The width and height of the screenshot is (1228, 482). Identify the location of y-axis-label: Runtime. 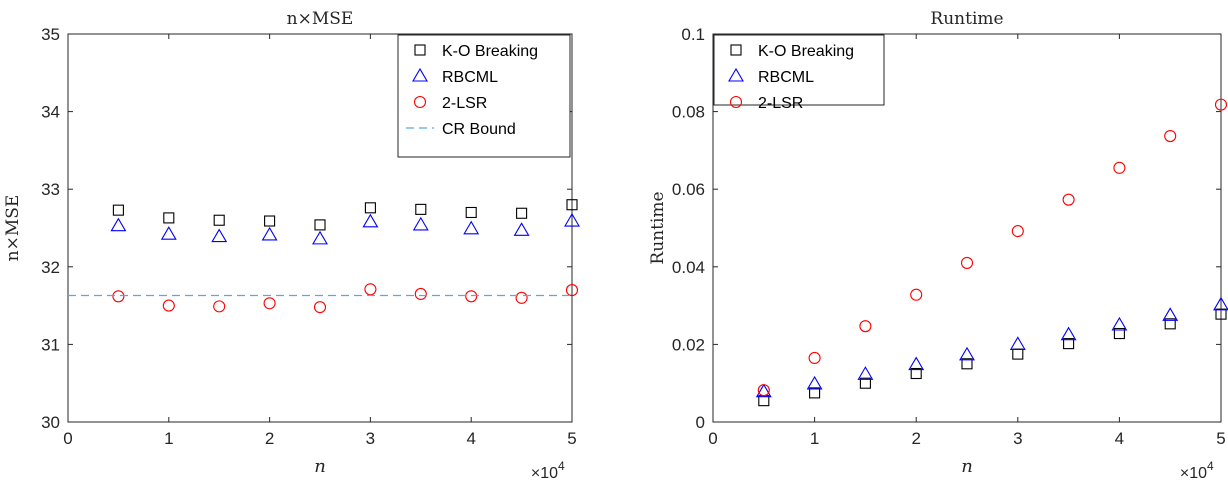
(658, 227).